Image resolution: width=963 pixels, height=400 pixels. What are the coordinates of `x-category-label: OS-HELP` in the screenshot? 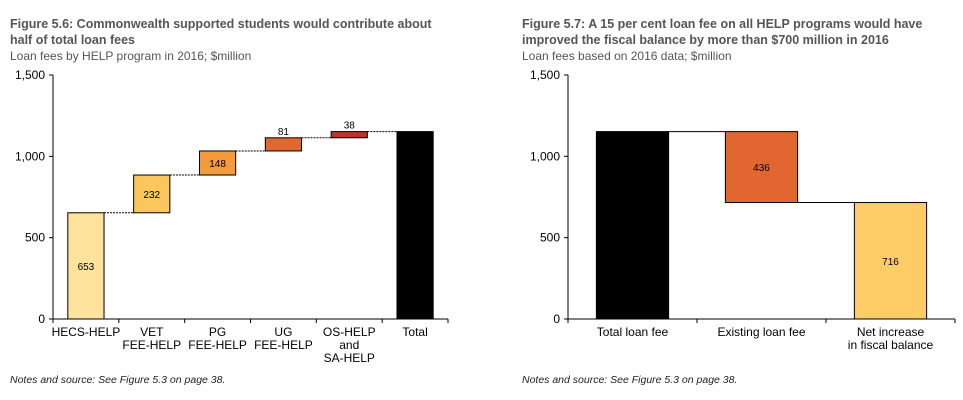 It's located at (349, 332).